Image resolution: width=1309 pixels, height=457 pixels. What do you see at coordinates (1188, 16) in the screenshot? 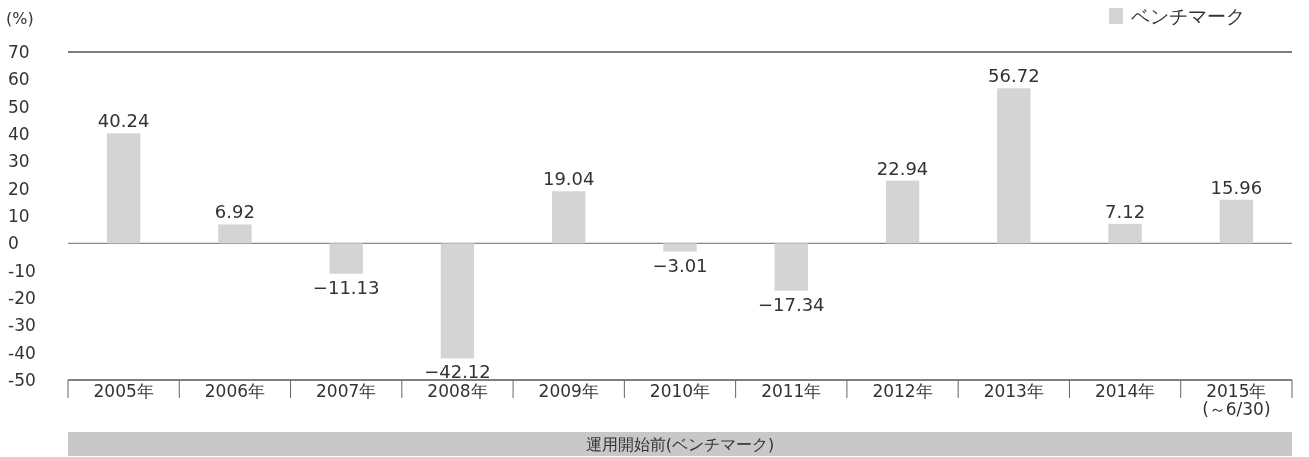
I see `legend-label: ベンチマーク` at bounding box center [1188, 16].